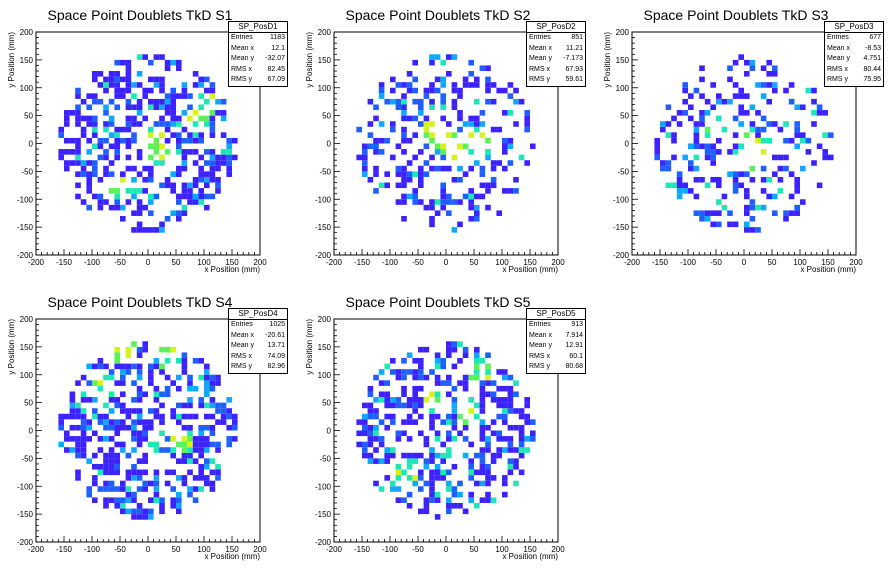 The width and height of the screenshot is (896, 574). I want to click on y-tick-label: -100, so click(323, 486).